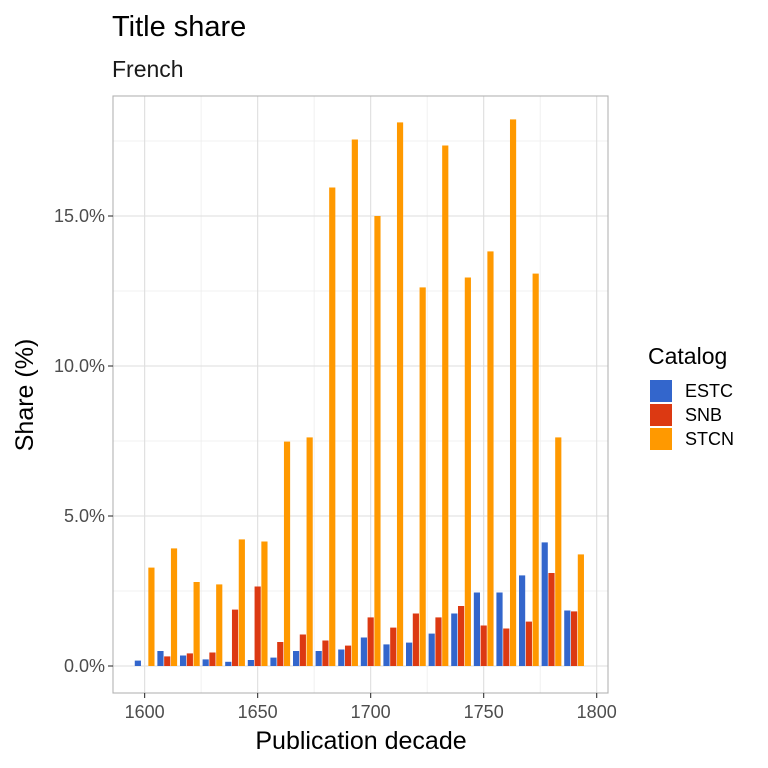 The width and height of the screenshot is (768, 768). What do you see at coordinates (179, 27) in the screenshot?
I see `chart-title: Title share` at bounding box center [179, 27].